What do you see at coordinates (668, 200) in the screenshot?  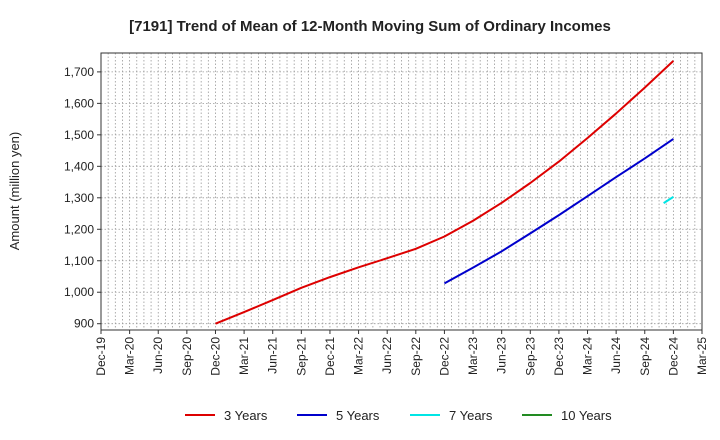 I see `series-line-7-years` at bounding box center [668, 200].